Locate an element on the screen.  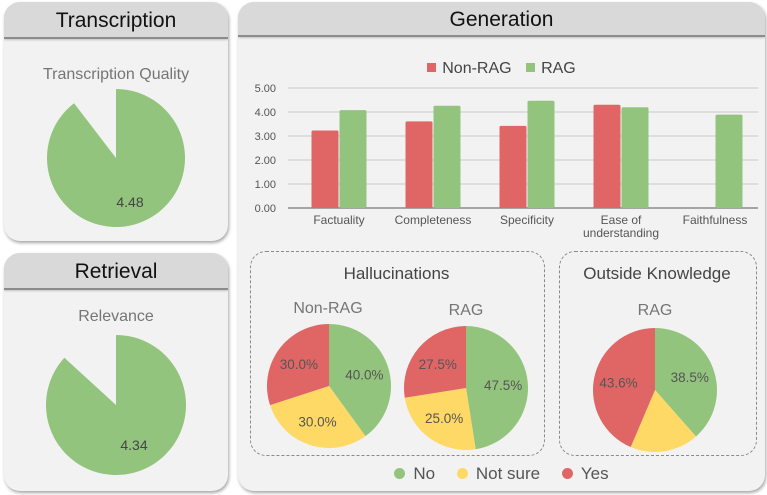
bar-non-rag-factuality is located at coordinates (325, 169).